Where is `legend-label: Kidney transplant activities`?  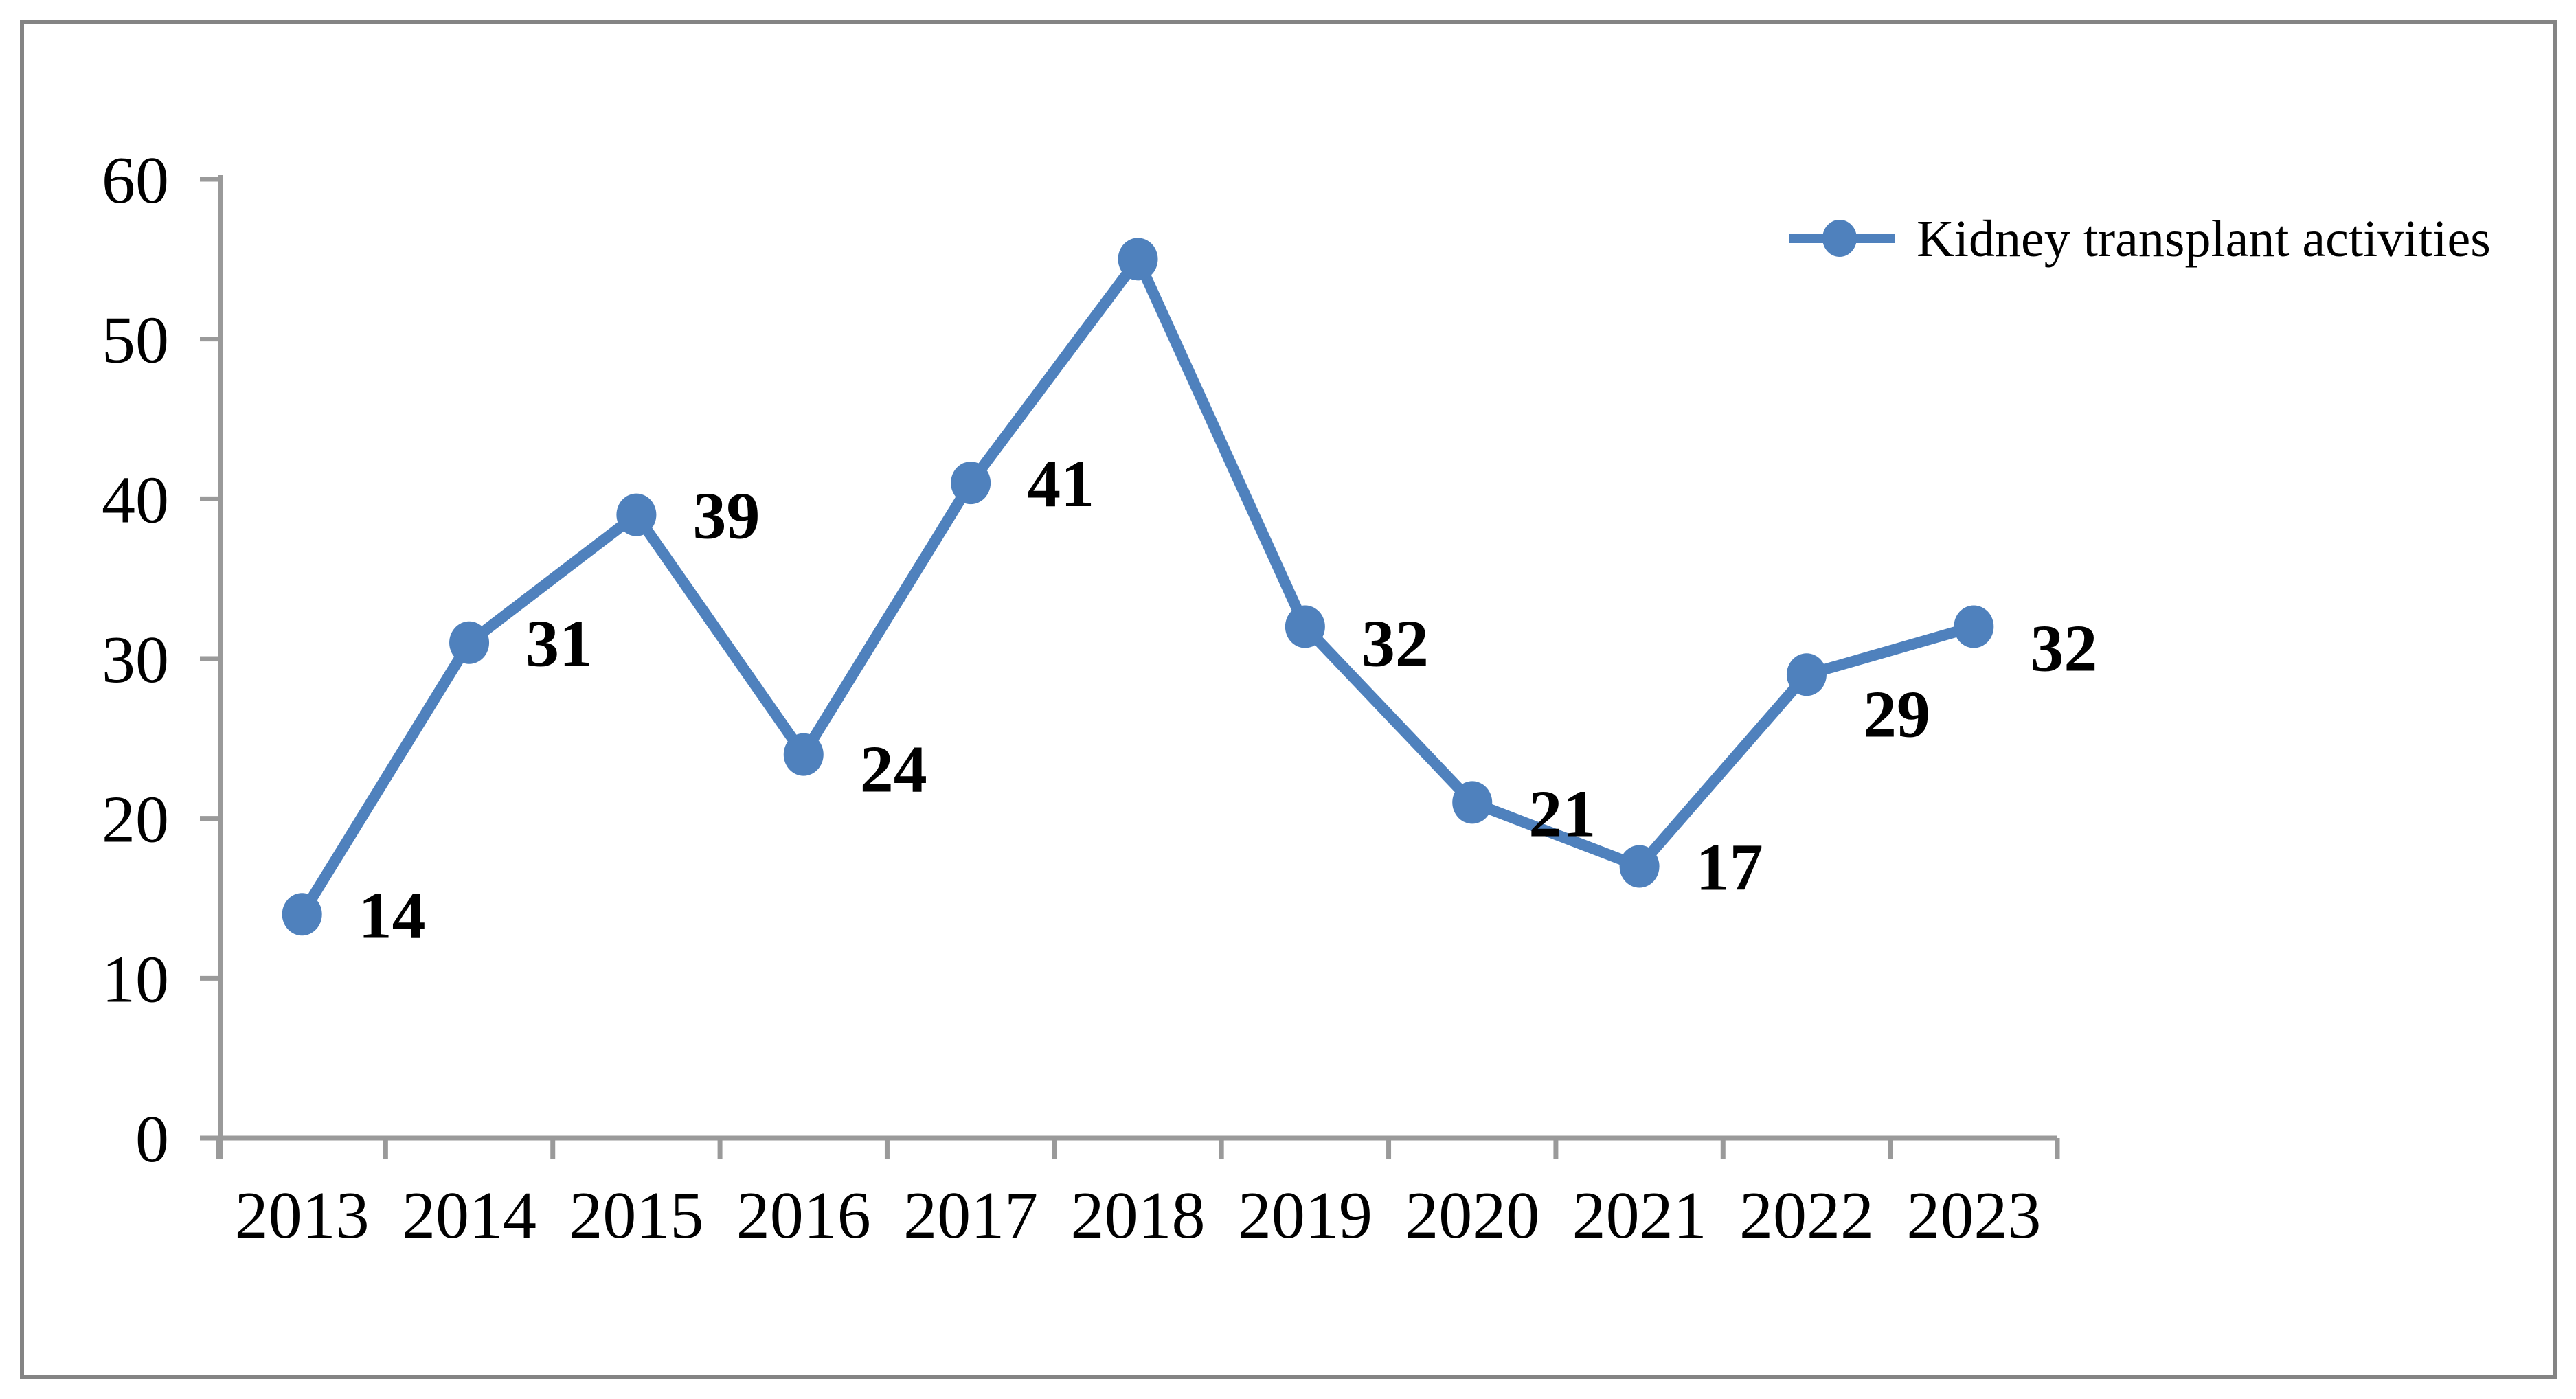 legend-label: Kidney transplant activities is located at coordinates (2204, 239).